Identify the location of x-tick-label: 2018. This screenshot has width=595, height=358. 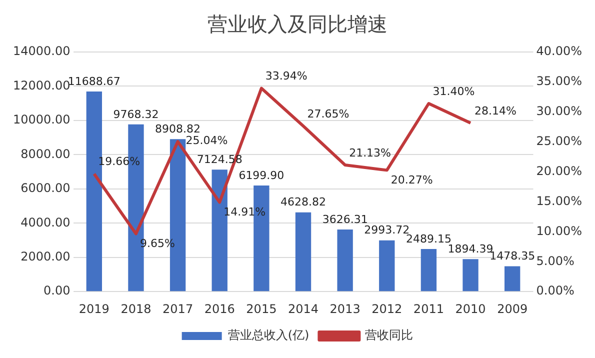
(136, 309).